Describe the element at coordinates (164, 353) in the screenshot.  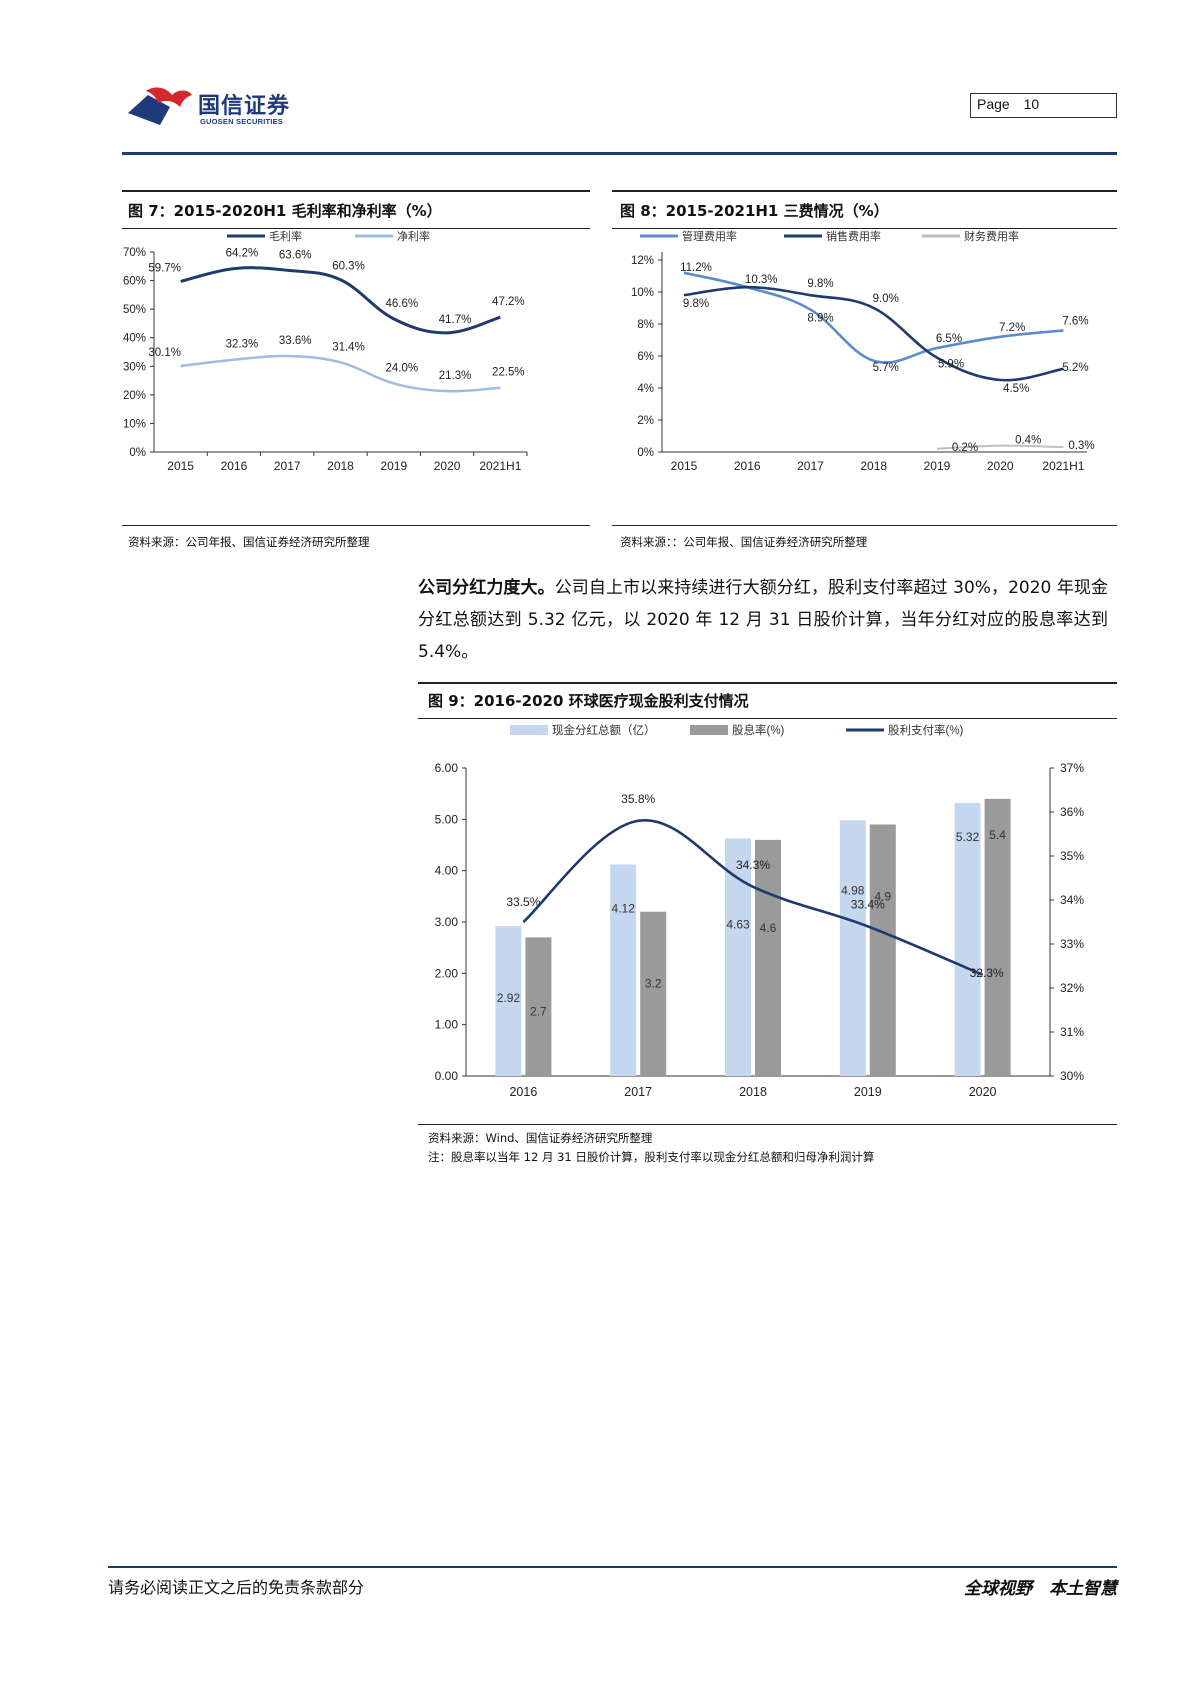
I see `data-label: 30.1%` at that location.